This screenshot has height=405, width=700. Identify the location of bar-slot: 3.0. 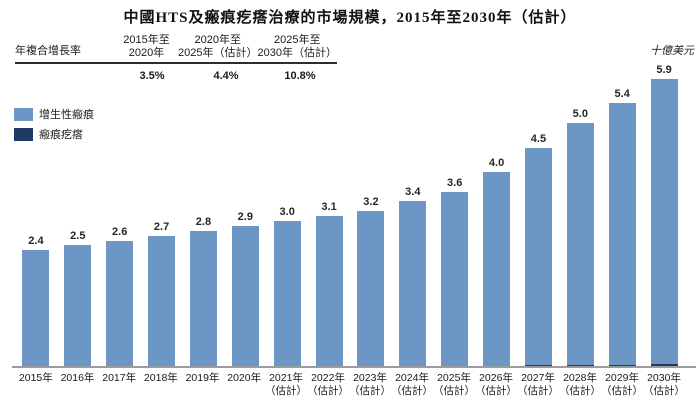
(287, 287).